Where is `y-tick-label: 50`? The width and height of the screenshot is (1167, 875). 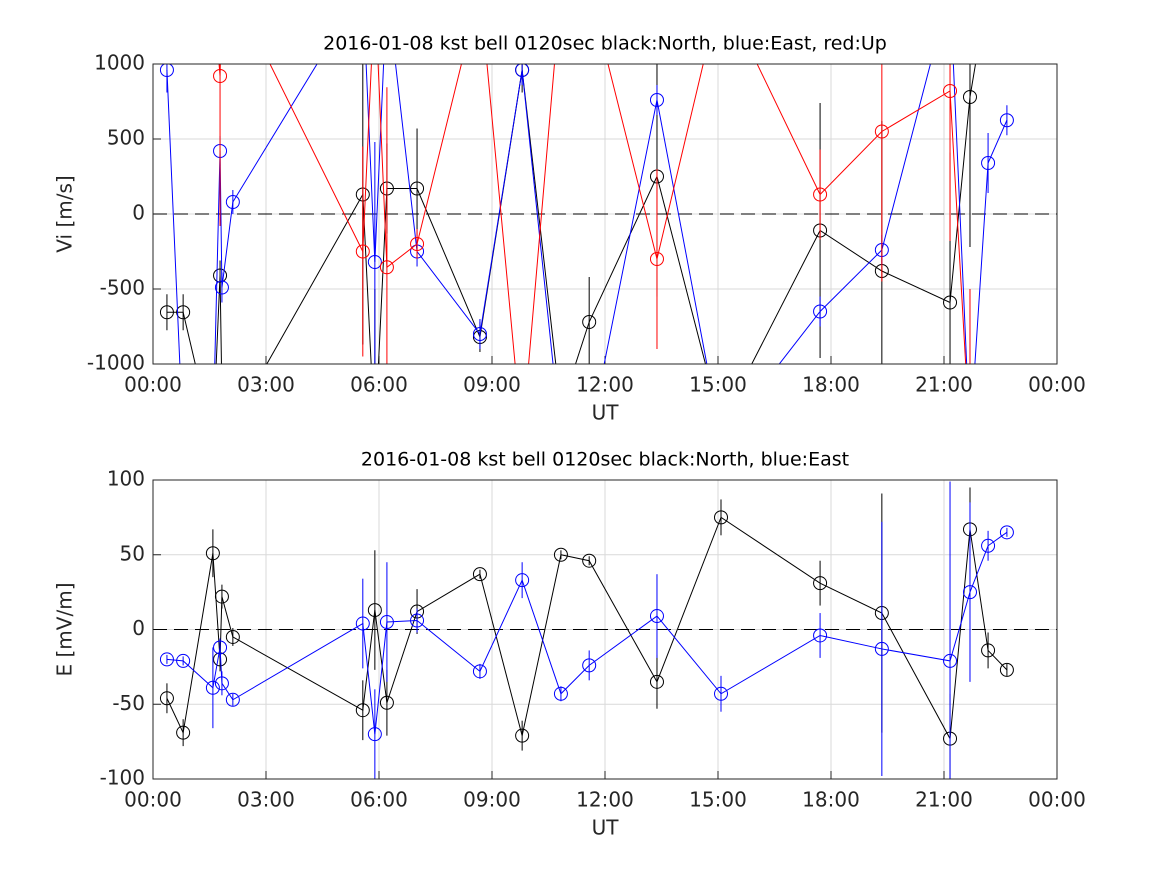 y-tick-label: 50 is located at coordinates (132, 553).